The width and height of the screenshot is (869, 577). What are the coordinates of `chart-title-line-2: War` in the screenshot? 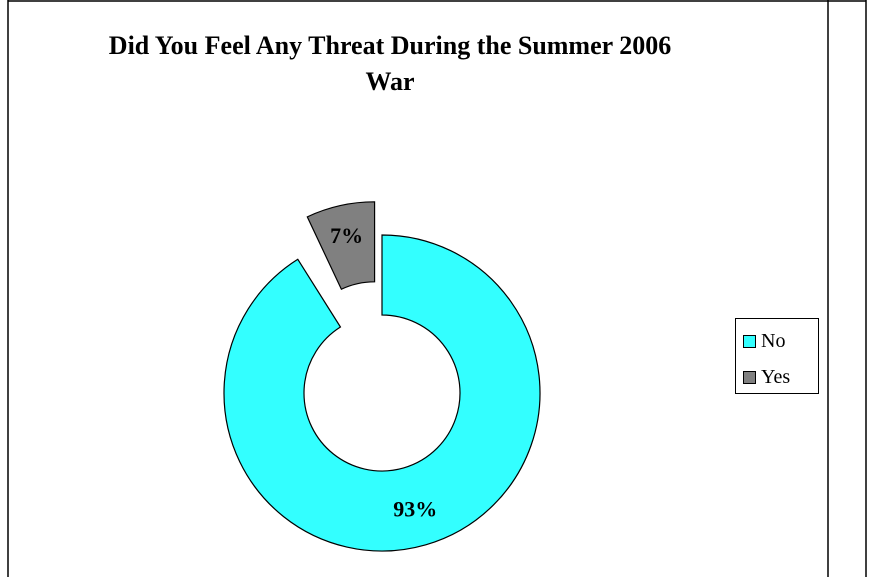 It's located at (390, 81).